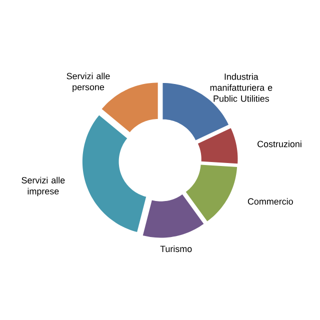 The width and height of the screenshot is (320, 320). Describe the element at coordinates (270, 201) in the screenshot. I see `slice-label: Commercio` at that location.